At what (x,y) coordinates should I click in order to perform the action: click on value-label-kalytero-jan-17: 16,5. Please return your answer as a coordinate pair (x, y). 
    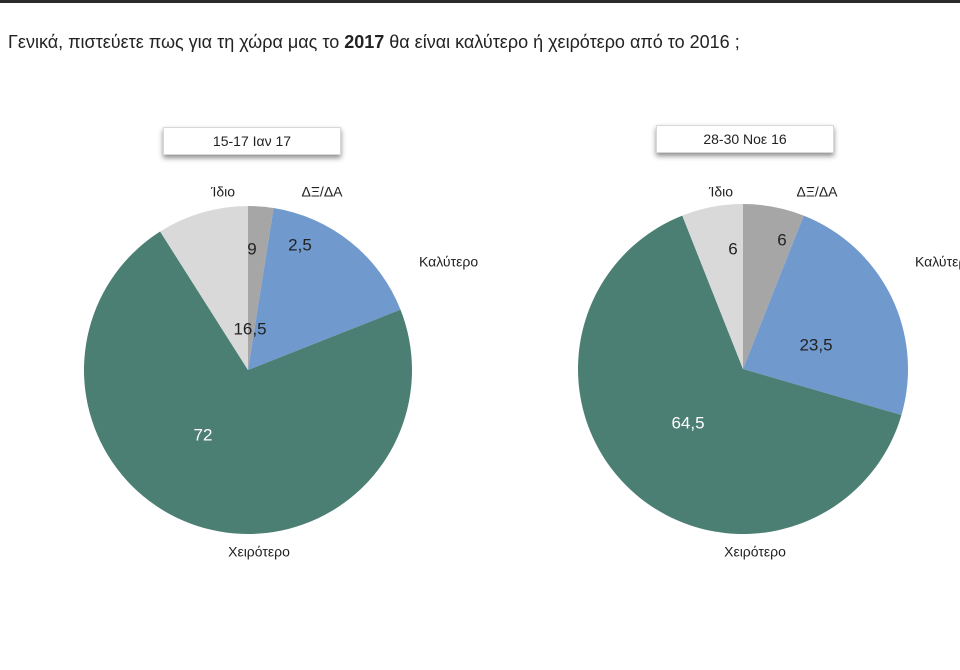
    Looking at the image, I should click on (249, 328).